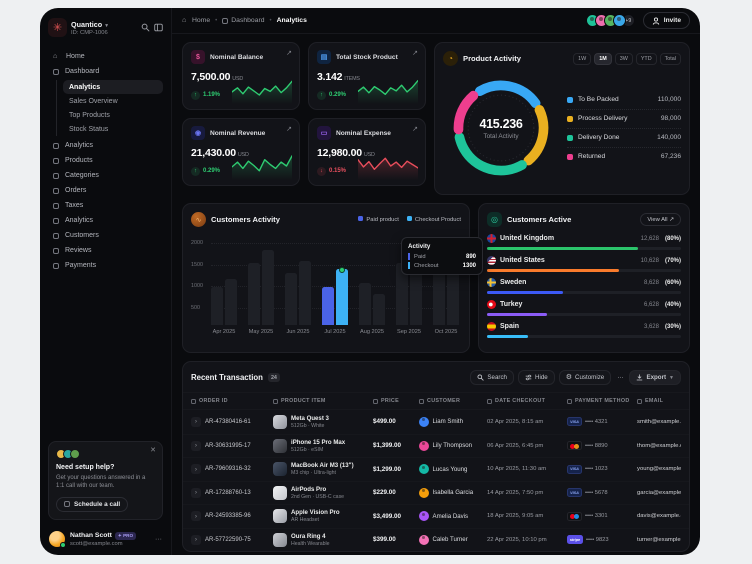 This screenshot has width=752, height=564. What do you see at coordinates (603, 58) in the screenshot?
I see `range-1m: 1M` at bounding box center [603, 58].